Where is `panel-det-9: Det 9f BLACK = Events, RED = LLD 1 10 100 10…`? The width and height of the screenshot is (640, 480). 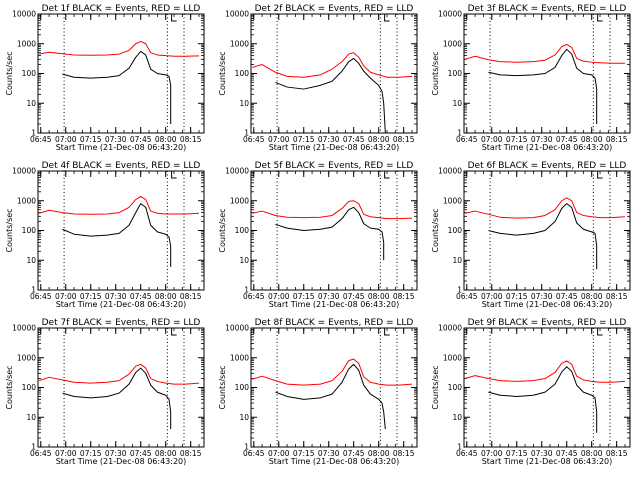 panel-det-9: Det 9f BLACK = Events, RED = LLD 1 10 100 10… is located at coordinates (531, 392).